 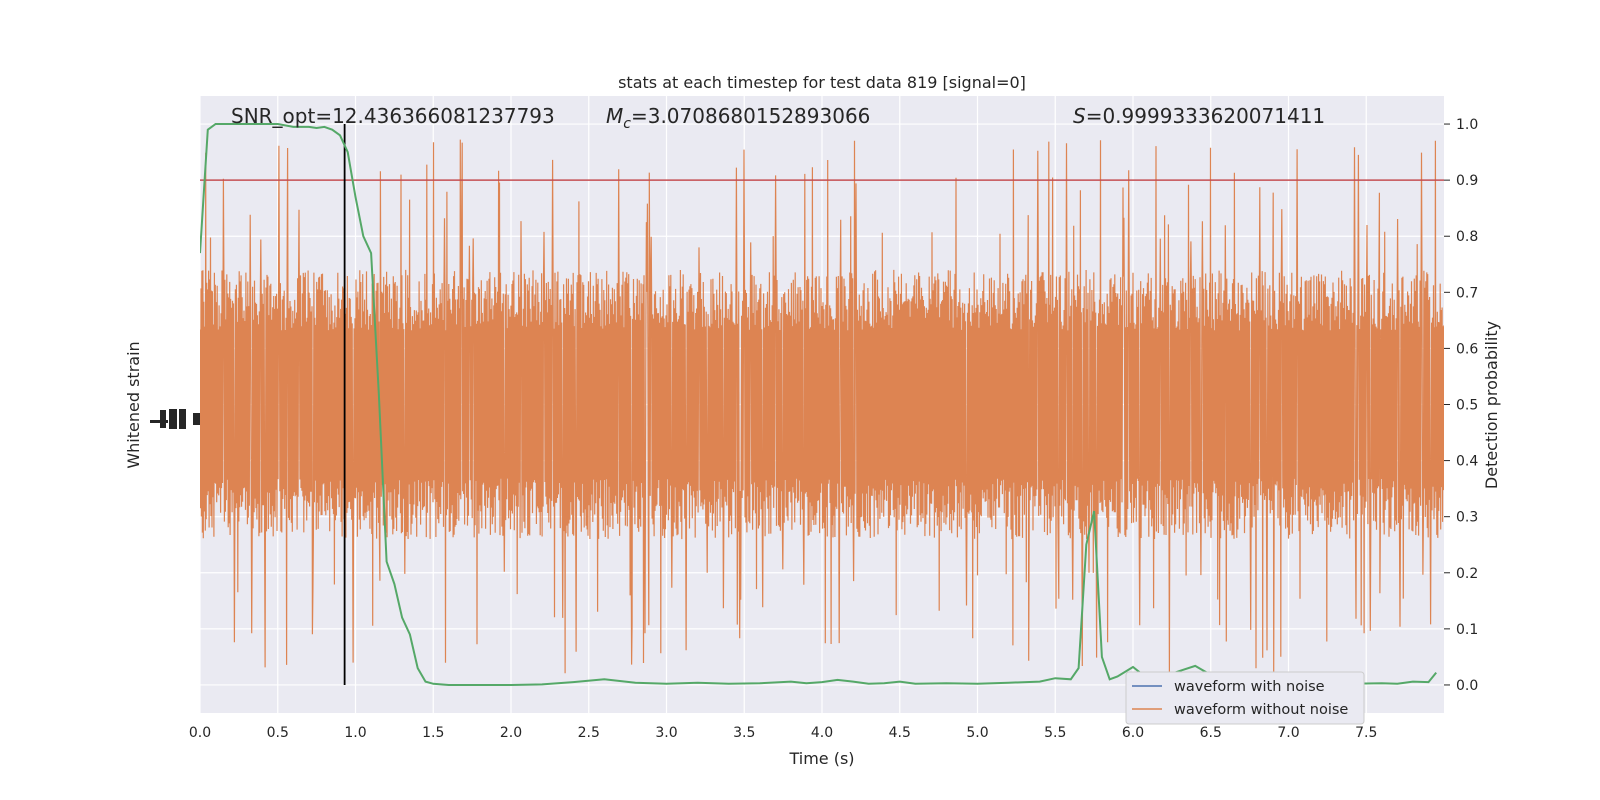 What do you see at coordinates (744, 733) in the screenshot?
I see `x-tick-label: 3.5` at bounding box center [744, 733].